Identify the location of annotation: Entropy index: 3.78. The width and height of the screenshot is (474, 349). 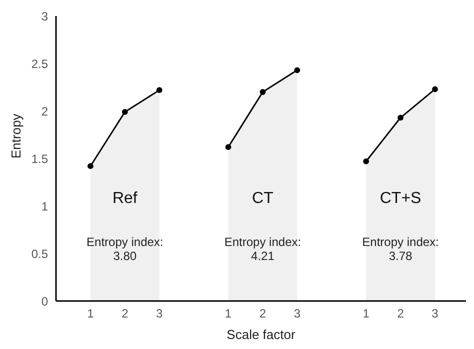
(400, 249).